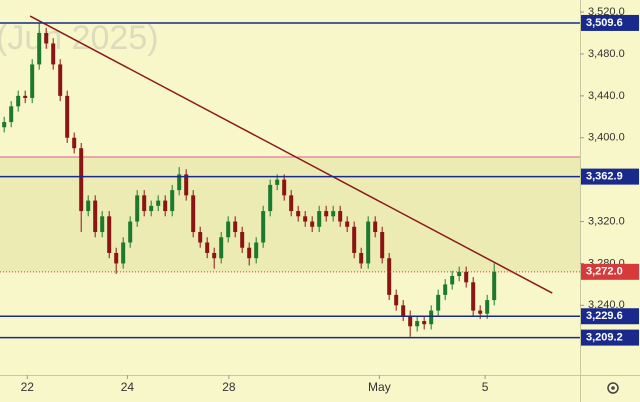 This screenshot has width=640, height=402. I want to click on settings-icon, so click(613, 388).